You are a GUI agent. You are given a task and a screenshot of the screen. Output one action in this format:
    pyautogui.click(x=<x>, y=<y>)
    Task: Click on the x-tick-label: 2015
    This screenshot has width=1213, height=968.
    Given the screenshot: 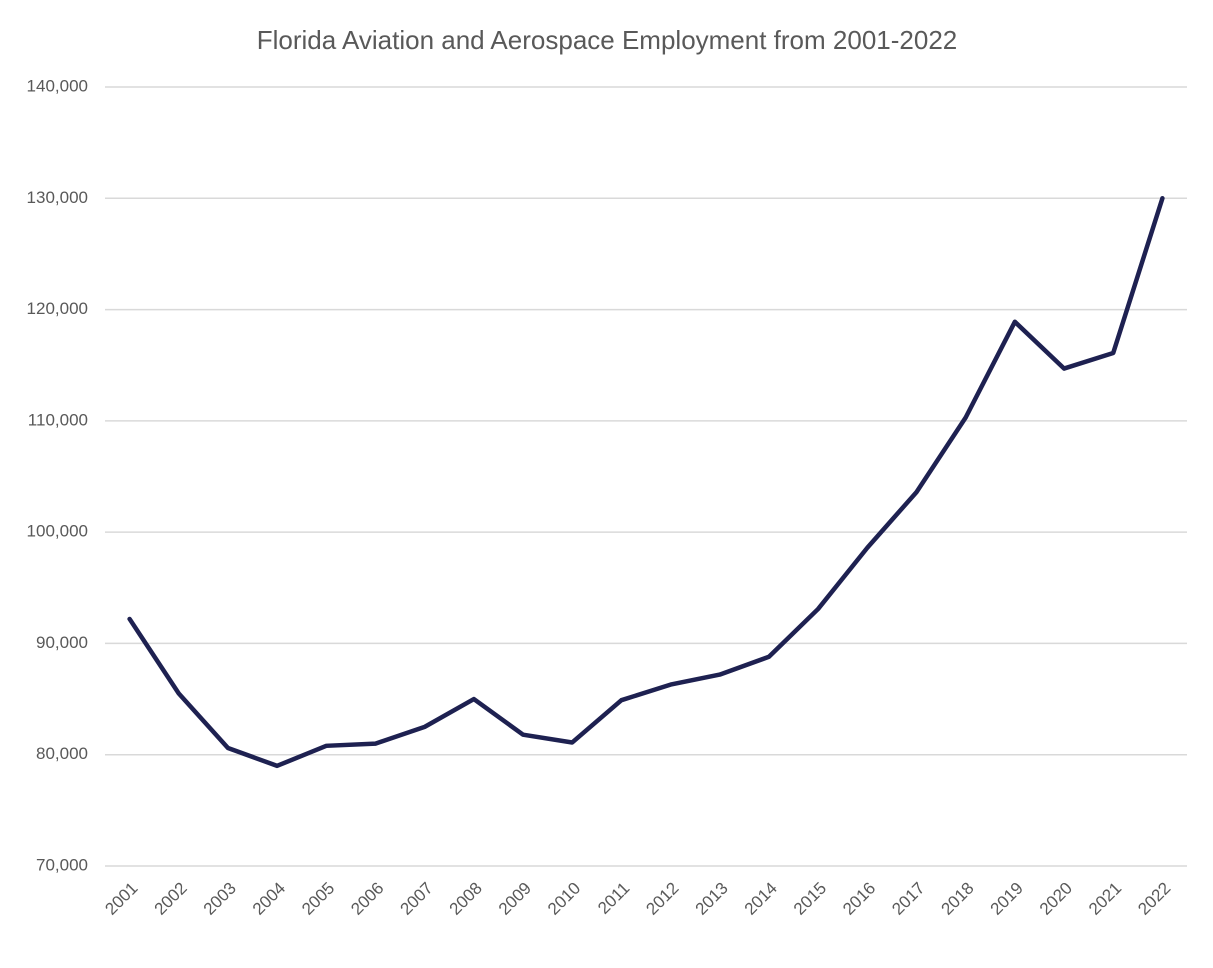 What is the action you would take?
    pyautogui.click(x=810, y=899)
    